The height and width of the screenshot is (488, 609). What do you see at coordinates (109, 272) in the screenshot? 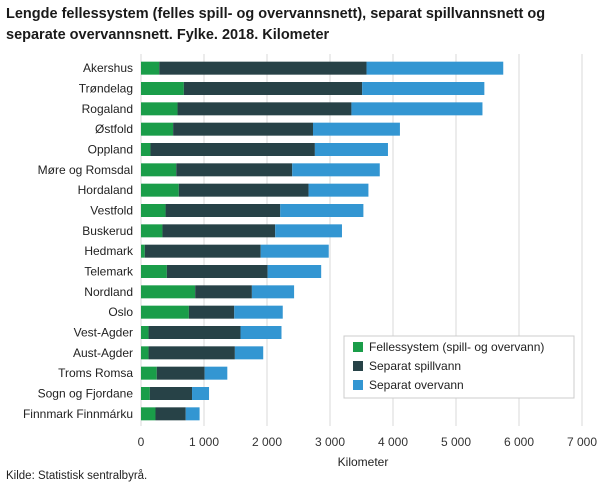
I see `category-label: Telemark` at bounding box center [109, 272].